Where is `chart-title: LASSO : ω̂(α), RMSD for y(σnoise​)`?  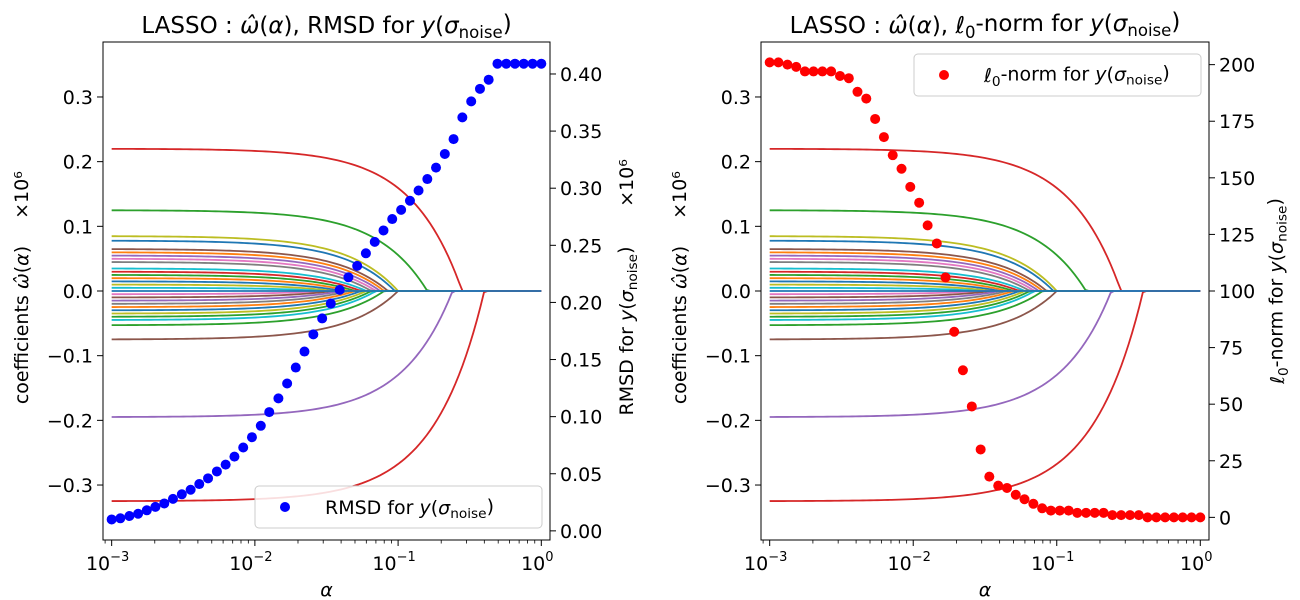
chart-title: LASSO : ω̂(α), RMSD for y(σnoise​) is located at coordinates (326, 26).